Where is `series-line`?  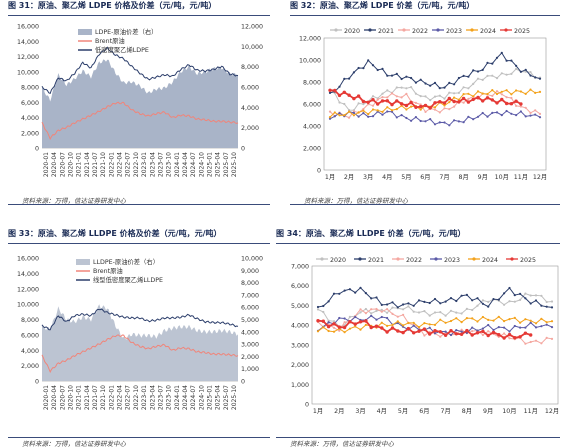
series-line is located at coordinates (140, 319).